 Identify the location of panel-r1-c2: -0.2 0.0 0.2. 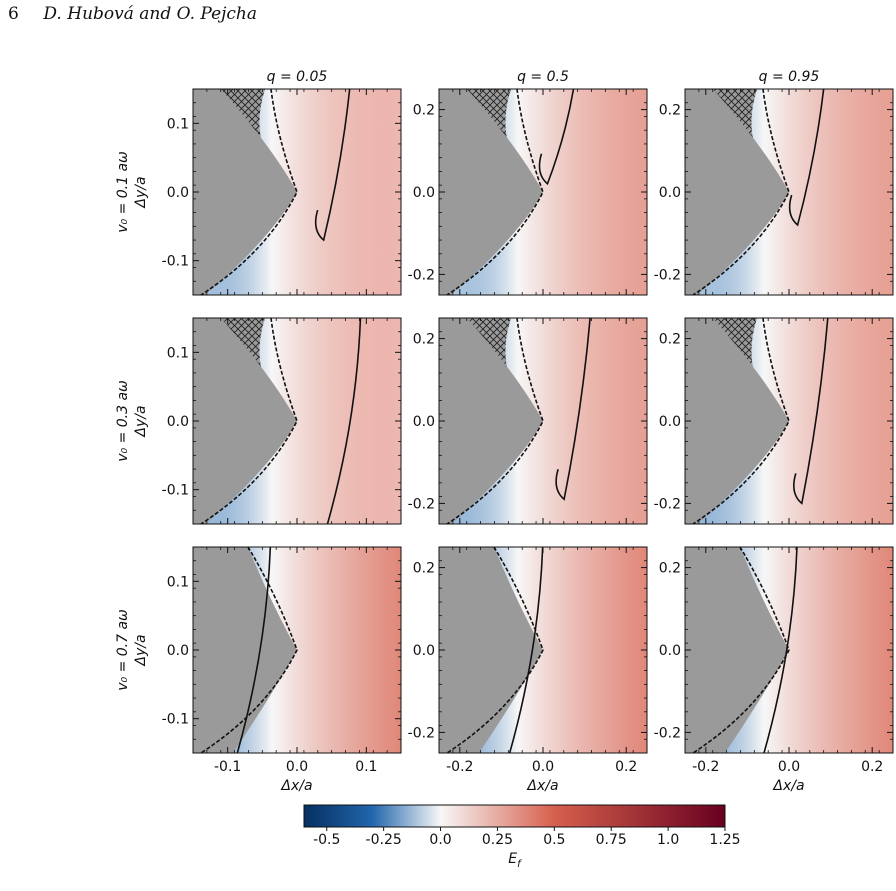
(774, 421).